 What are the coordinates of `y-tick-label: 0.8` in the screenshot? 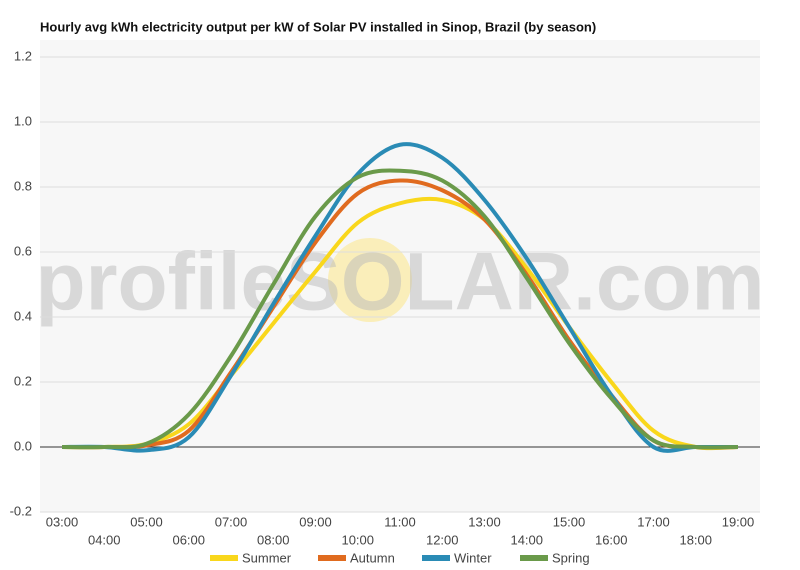 It's located at (23, 185).